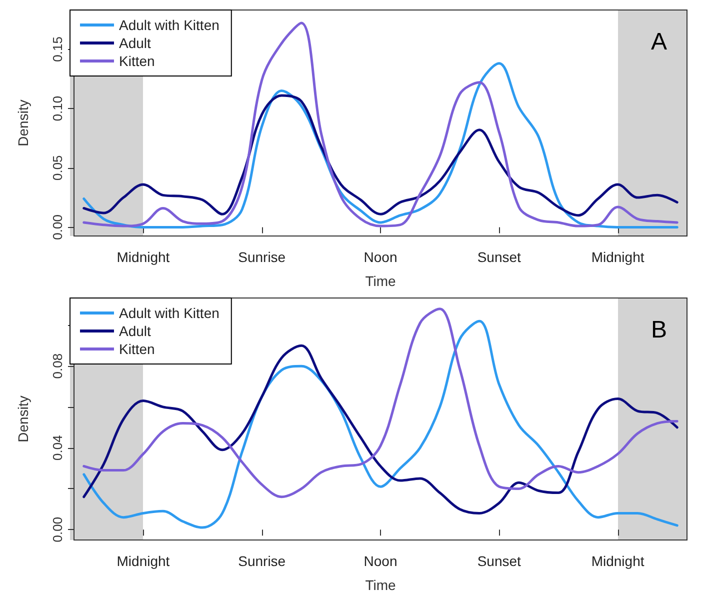 The height and width of the screenshot is (612, 709). I want to click on y-tick-label: 0.10, so click(57, 109).